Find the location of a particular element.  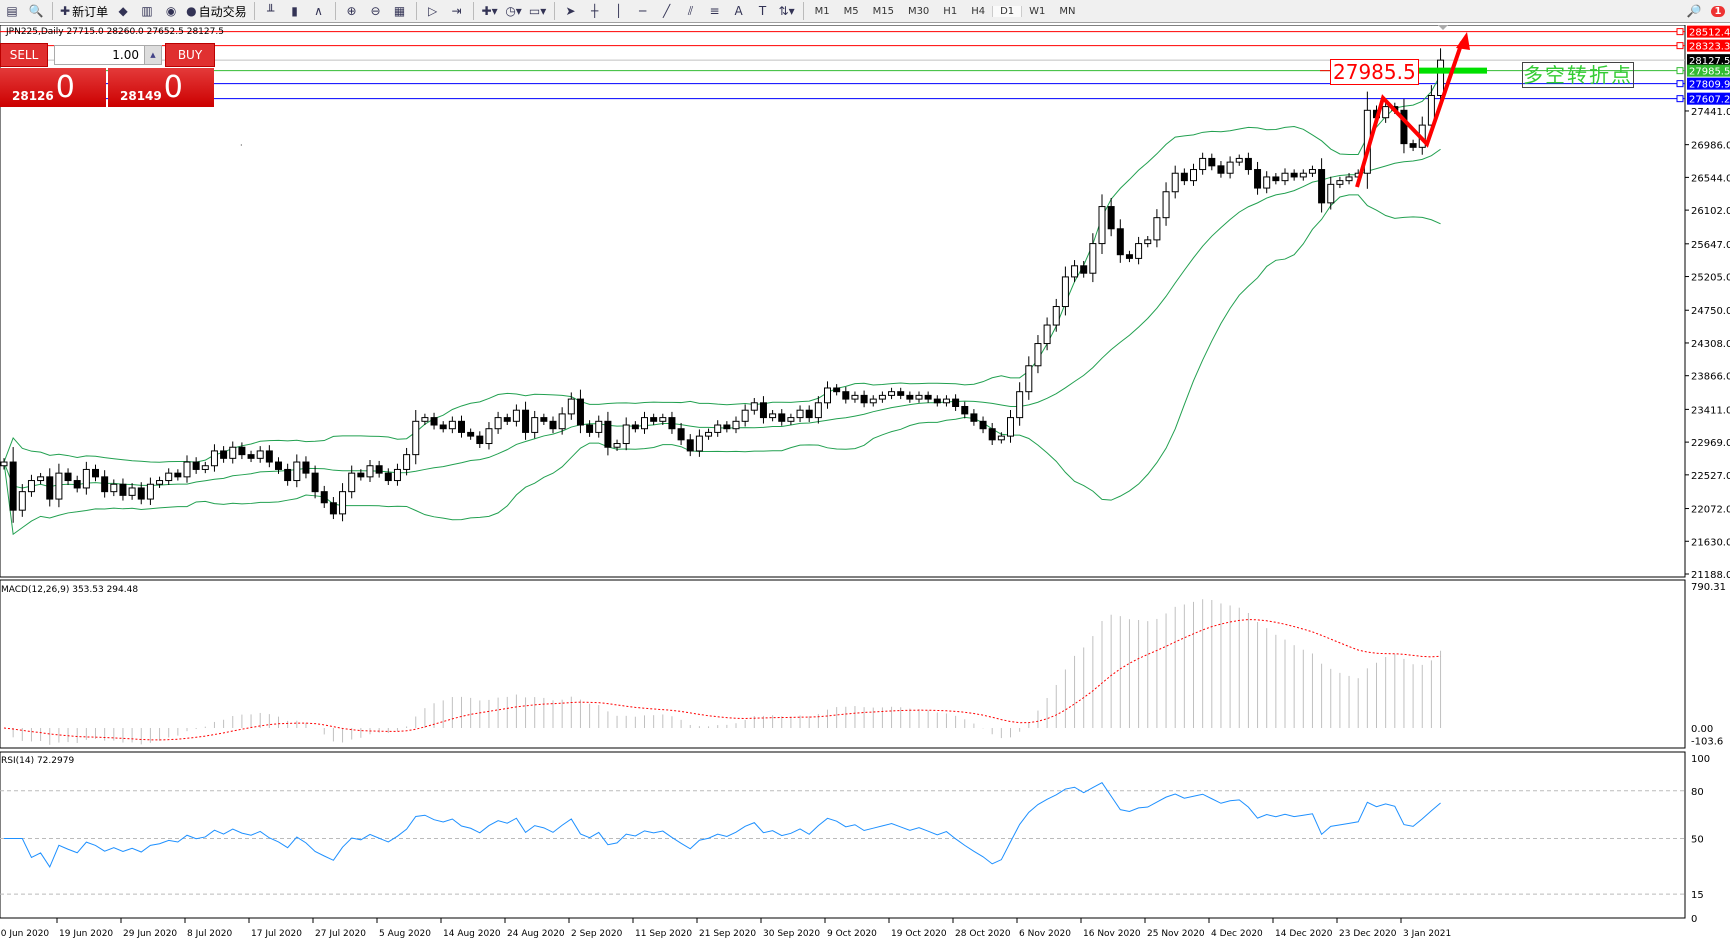

indicators-button: ✚▾ is located at coordinates (490, 11).